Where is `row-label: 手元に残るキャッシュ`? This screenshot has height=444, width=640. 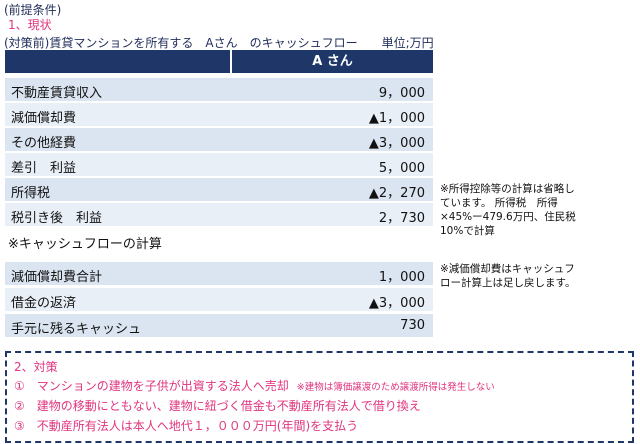 row-label: 手元に残るキャッシュ is located at coordinates (76, 329).